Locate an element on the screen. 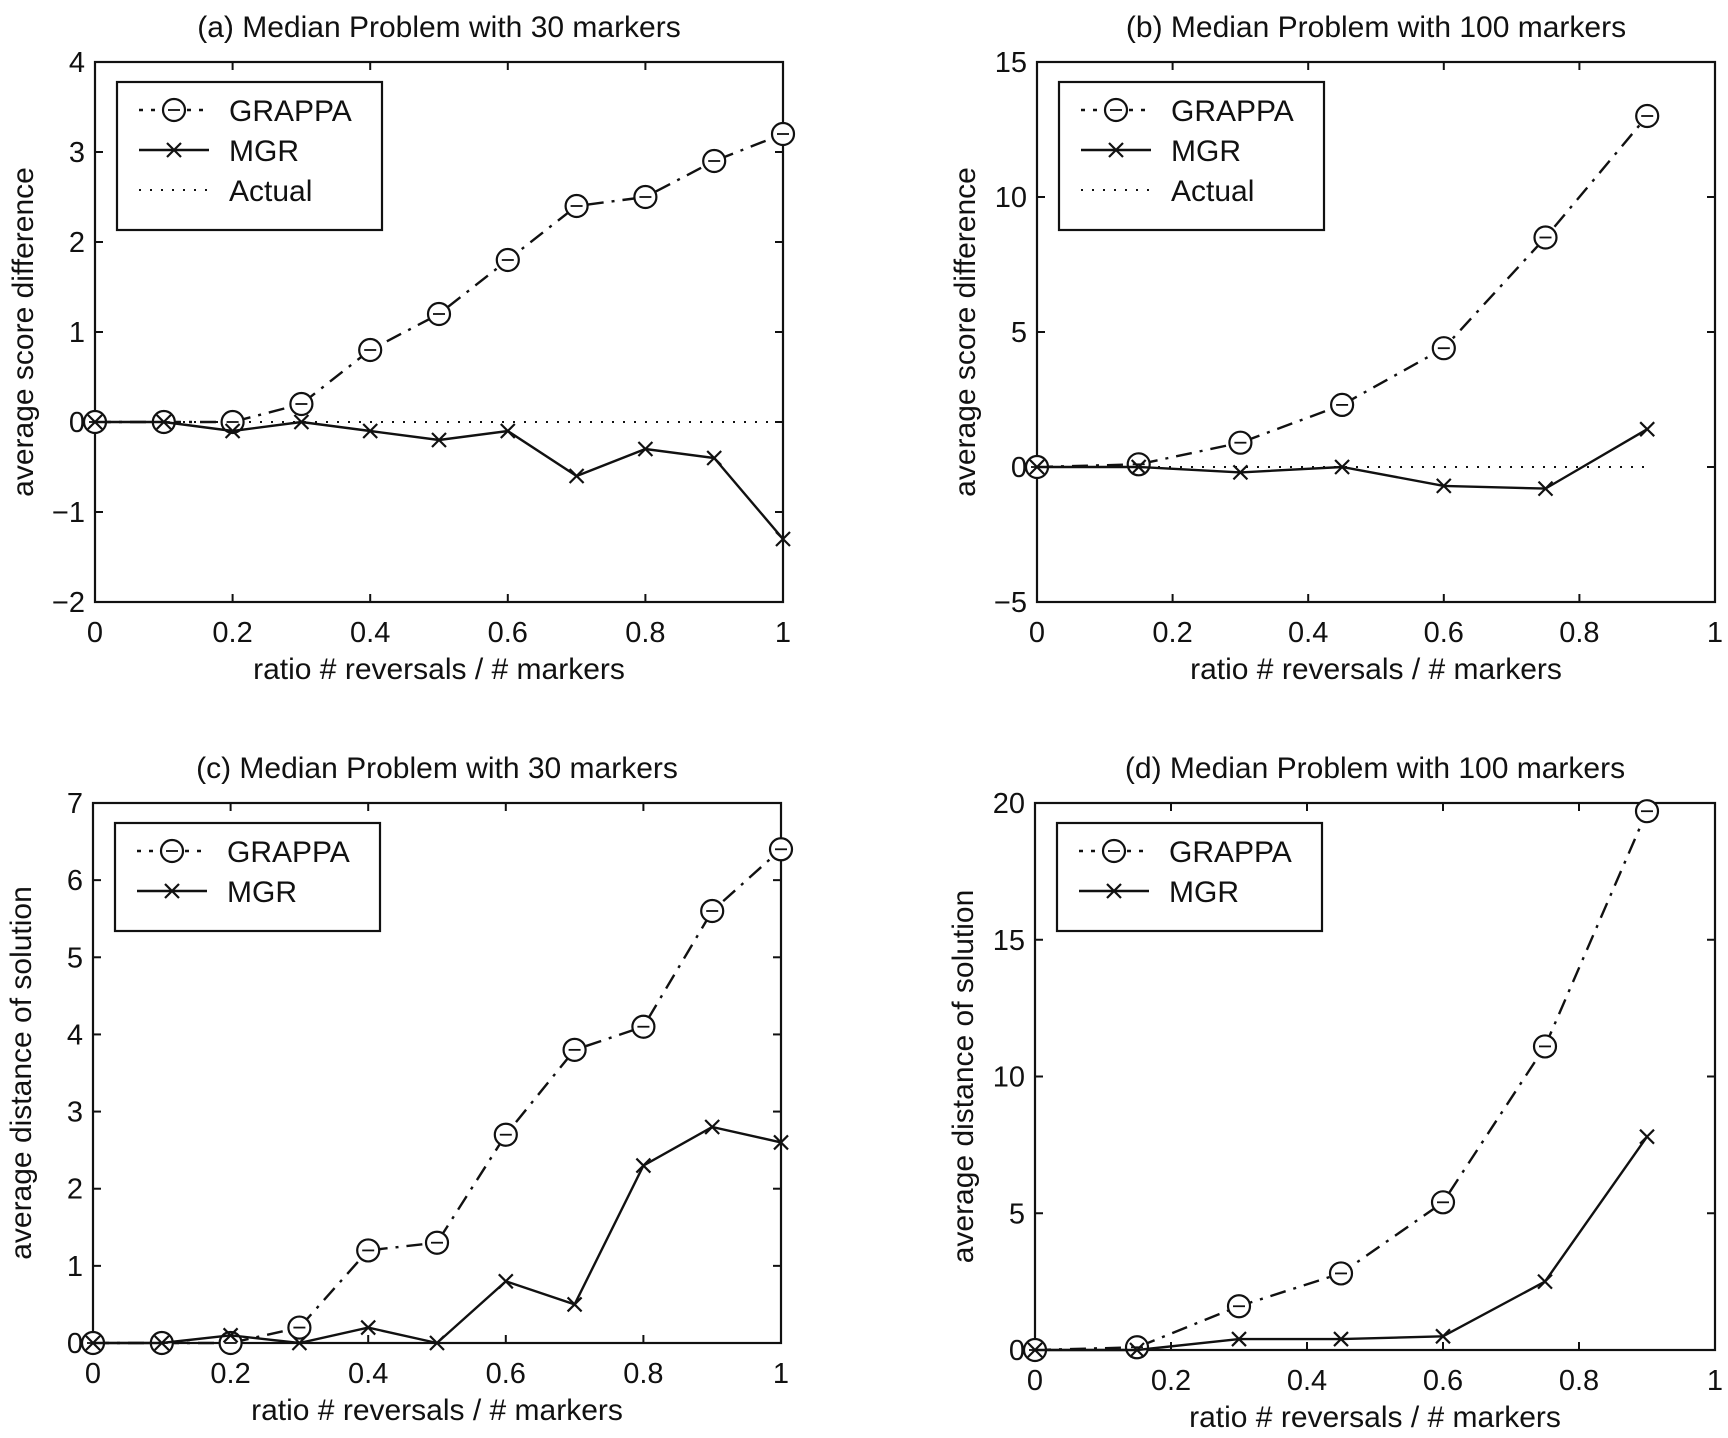 Image resolution: width=1728 pixels, height=1438 pixels. y-tick-label: 6 is located at coordinates (75, 881).